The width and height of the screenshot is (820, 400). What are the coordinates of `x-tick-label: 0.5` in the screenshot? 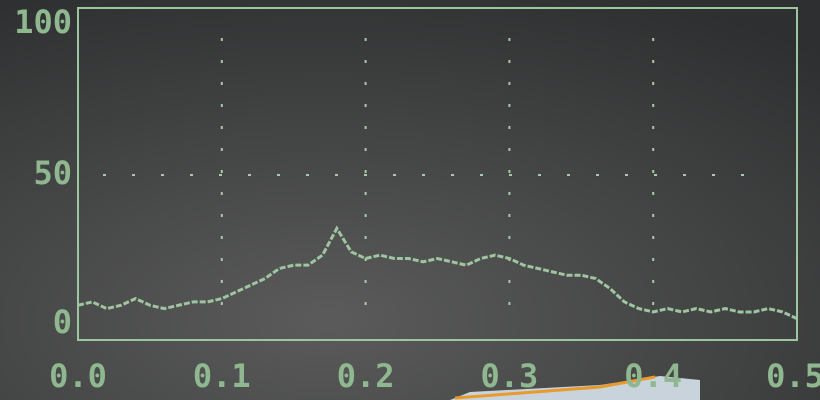 It's located at (793, 376).